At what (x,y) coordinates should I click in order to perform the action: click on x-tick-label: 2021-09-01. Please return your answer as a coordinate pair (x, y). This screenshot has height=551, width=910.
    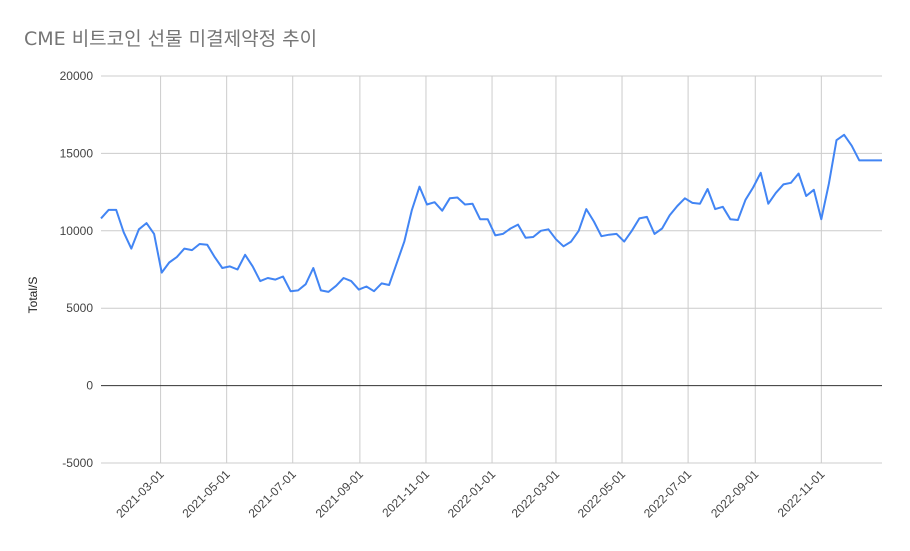
    Looking at the image, I should click on (340, 494).